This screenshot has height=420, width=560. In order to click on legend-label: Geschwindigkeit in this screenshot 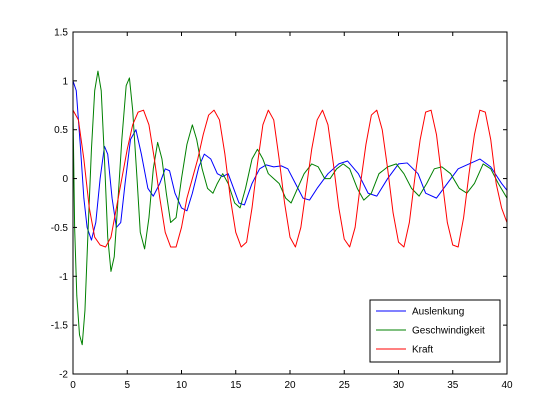, I will do `click(448, 331)`.